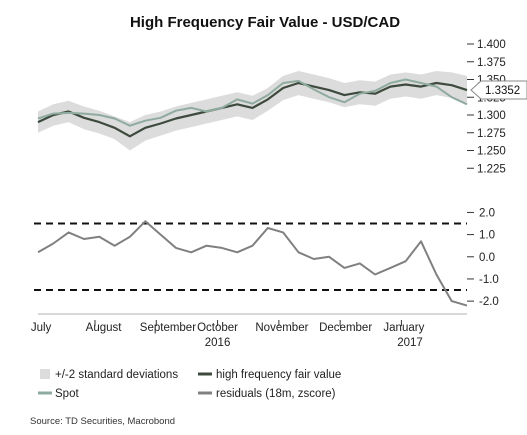 Image resolution: width=527 pixels, height=435 pixels. Describe the element at coordinates (403, 328) in the screenshot. I see `x-tick-label: January` at that location.